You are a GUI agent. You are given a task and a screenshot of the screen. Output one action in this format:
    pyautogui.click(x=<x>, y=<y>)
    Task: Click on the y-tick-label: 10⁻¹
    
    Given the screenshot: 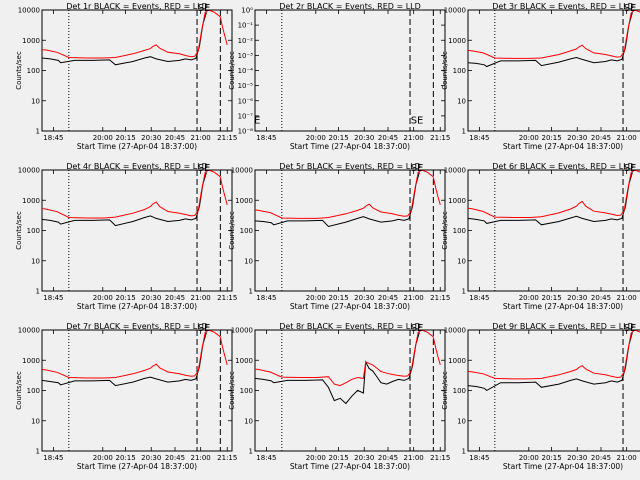 What is the action you would take?
    pyautogui.click(x=246, y=26)
    